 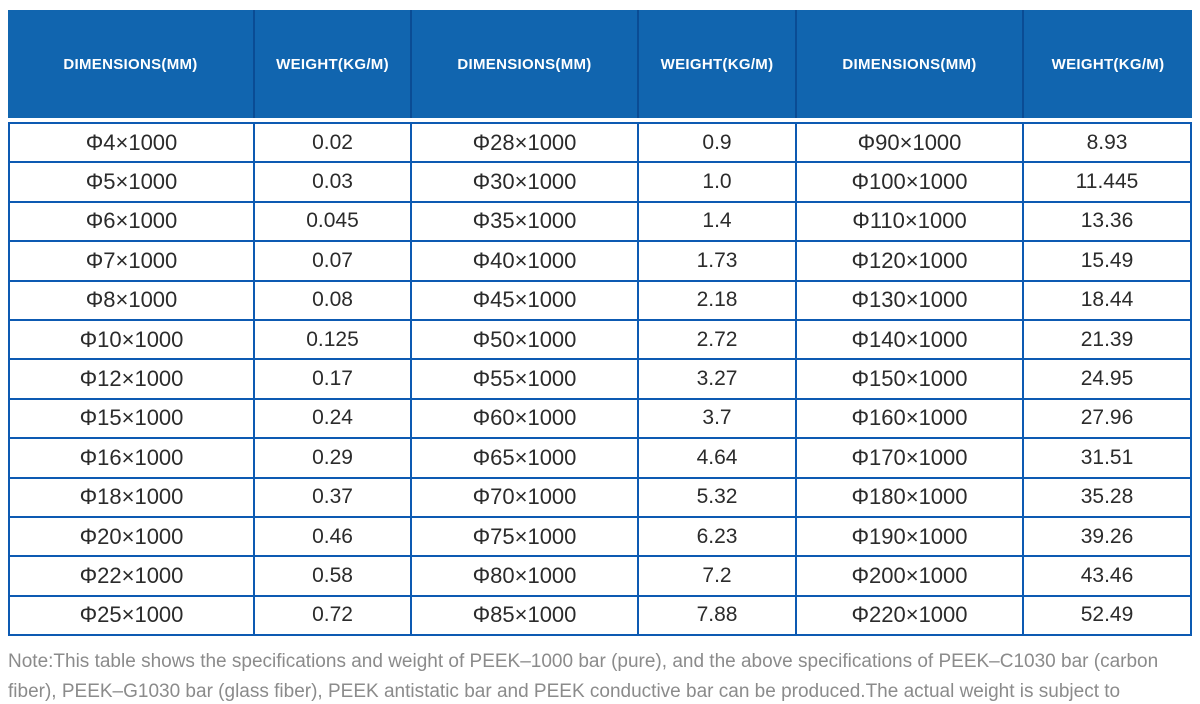 I want to click on weight-cell: 0.03, so click(x=331, y=182).